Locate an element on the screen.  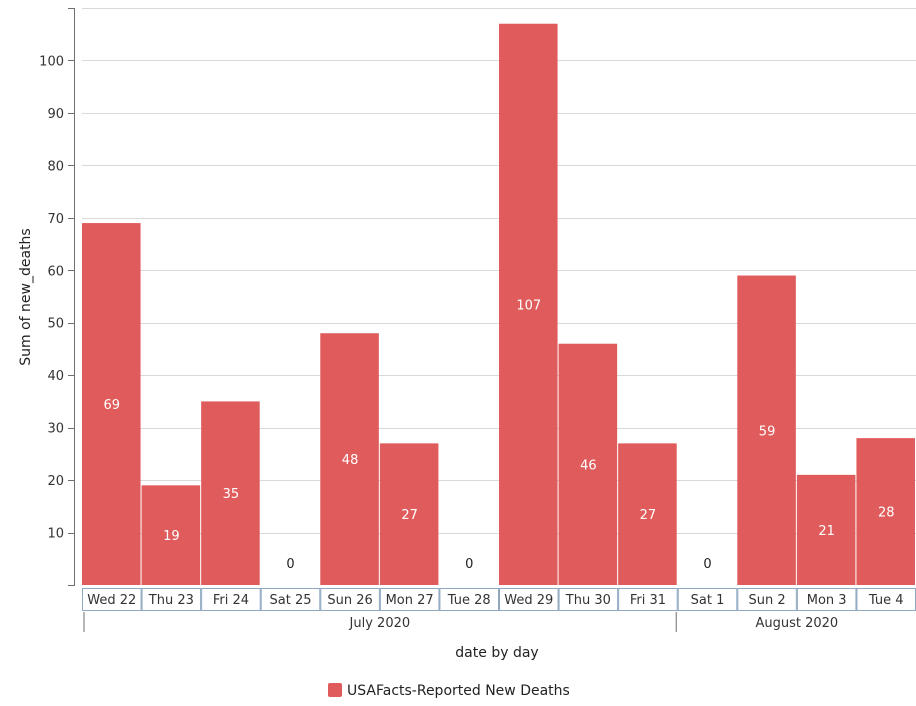
x-category-label: Thu 30 is located at coordinates (588, 600).